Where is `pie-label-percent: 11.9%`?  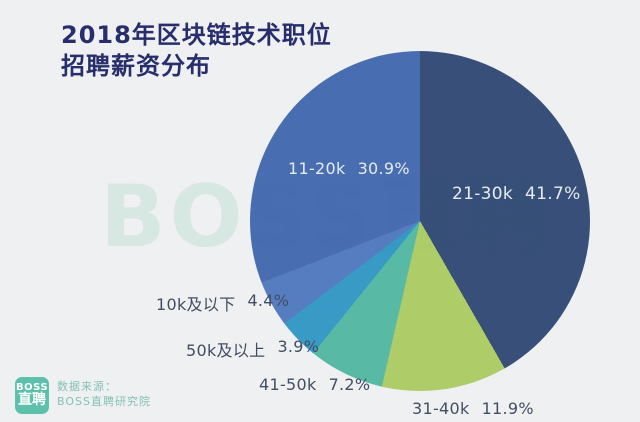
pie-label-percent: 11.9% is located at coordinates (507, 408).